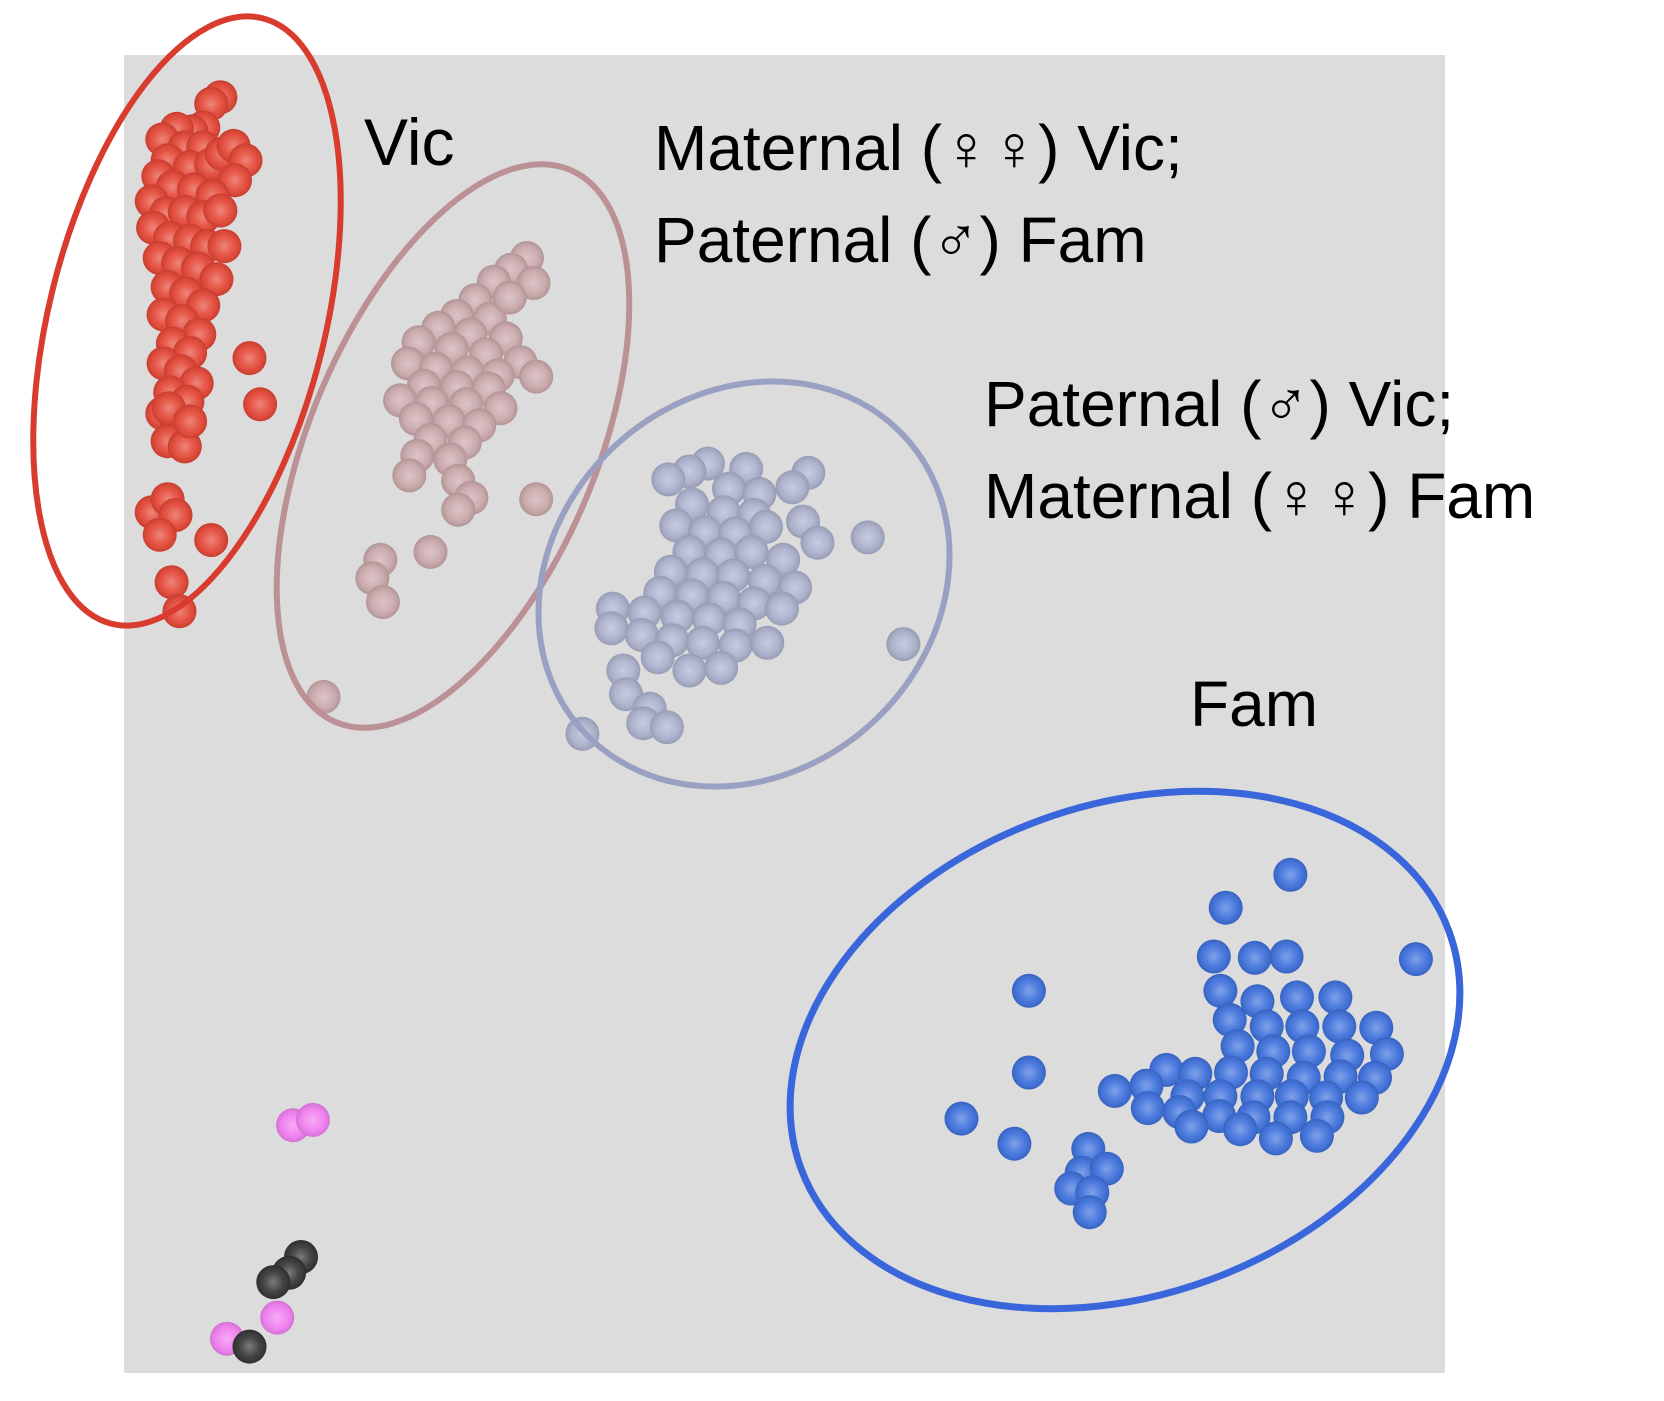  What do you see at coordinates (1219, 404) in the screenshot?
I see `label-paternal-vic-line1: Paternal (♂) Vic;` at bounding box center [1219, 404].